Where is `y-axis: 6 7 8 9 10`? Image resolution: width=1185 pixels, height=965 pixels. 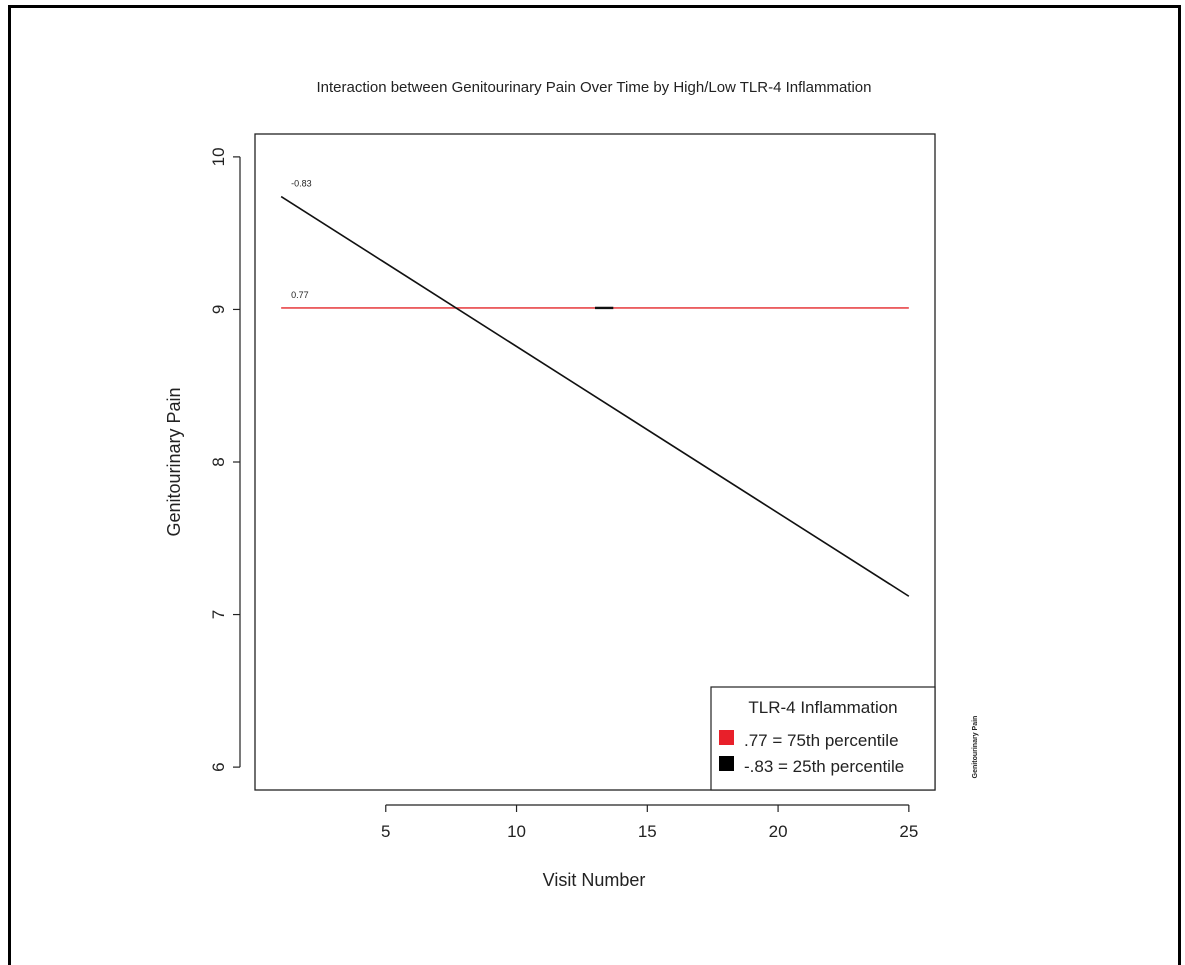
y-axis: 6 7 8 9 10 is located at coordinates (225, 459).